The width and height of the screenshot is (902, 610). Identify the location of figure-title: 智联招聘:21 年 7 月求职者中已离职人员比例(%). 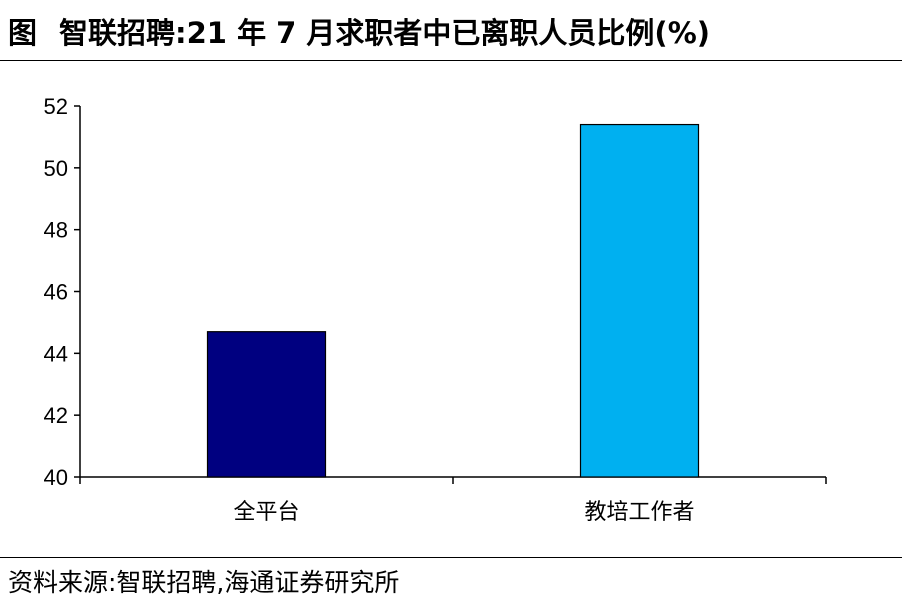
(385, 33).